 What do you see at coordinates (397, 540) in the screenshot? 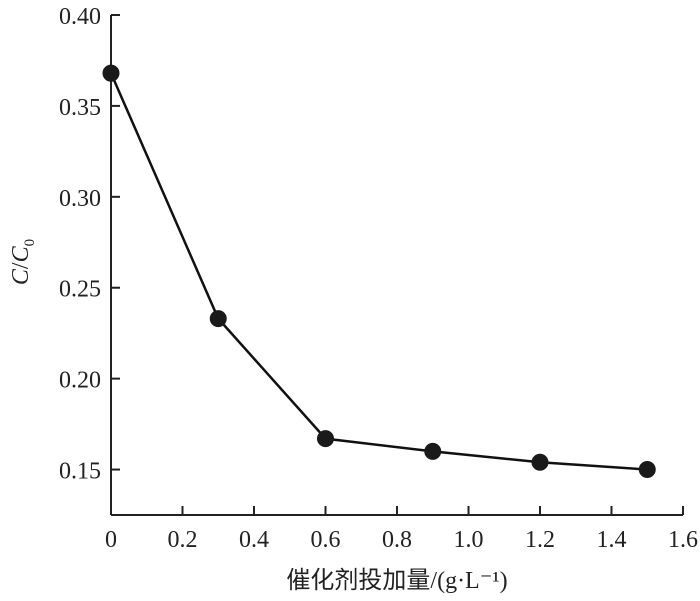
I see `x-tick-label: 0.8` at bounding box center [397, 540].